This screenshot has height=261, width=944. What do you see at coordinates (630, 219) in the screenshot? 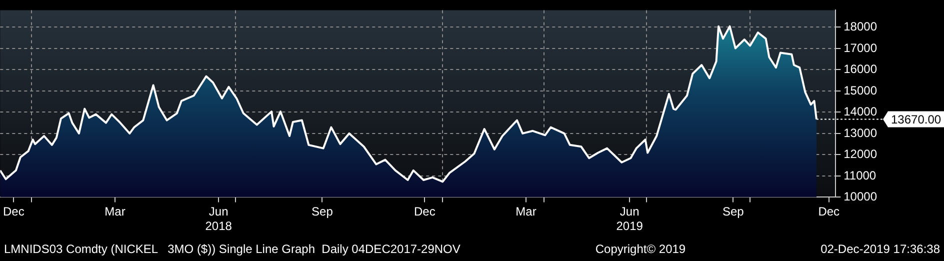
I see `x-tick-label: Jun 2019` at bounding box center [630, 219].